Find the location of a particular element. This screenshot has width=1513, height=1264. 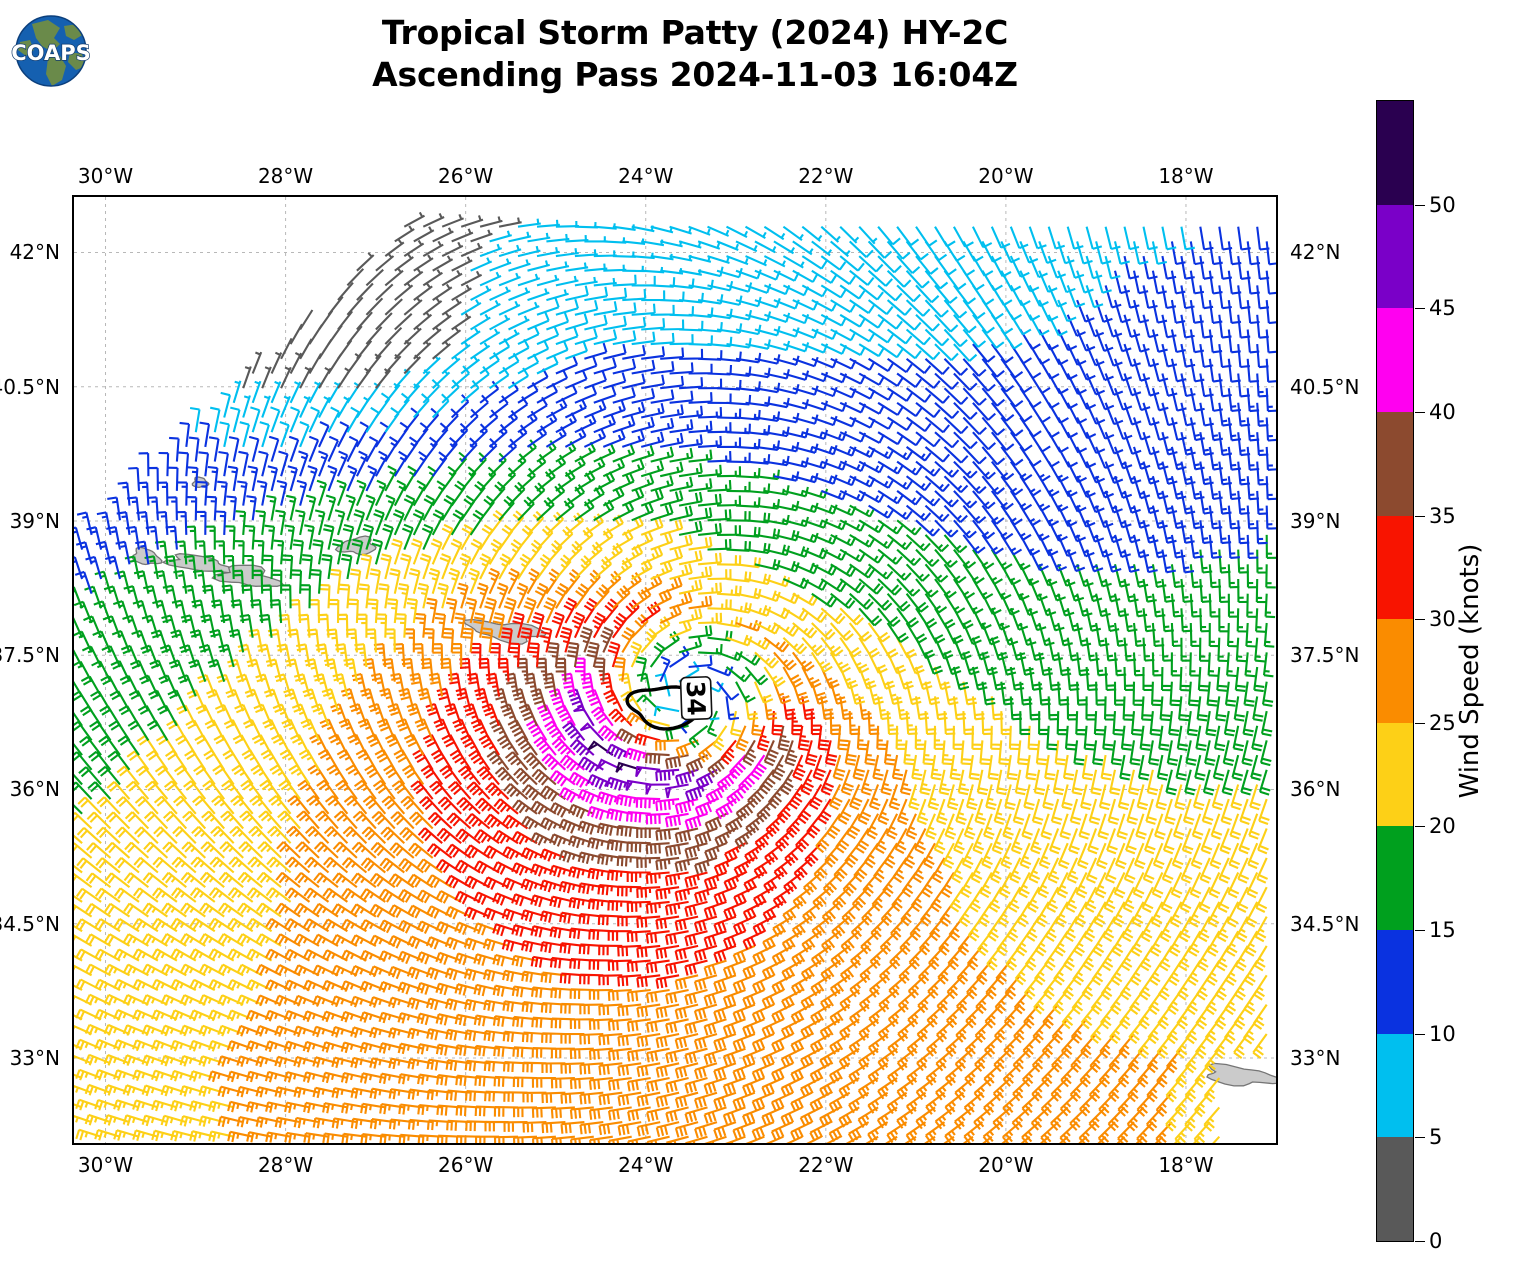

svg-text: 34 is located at coordinates (696, 698).